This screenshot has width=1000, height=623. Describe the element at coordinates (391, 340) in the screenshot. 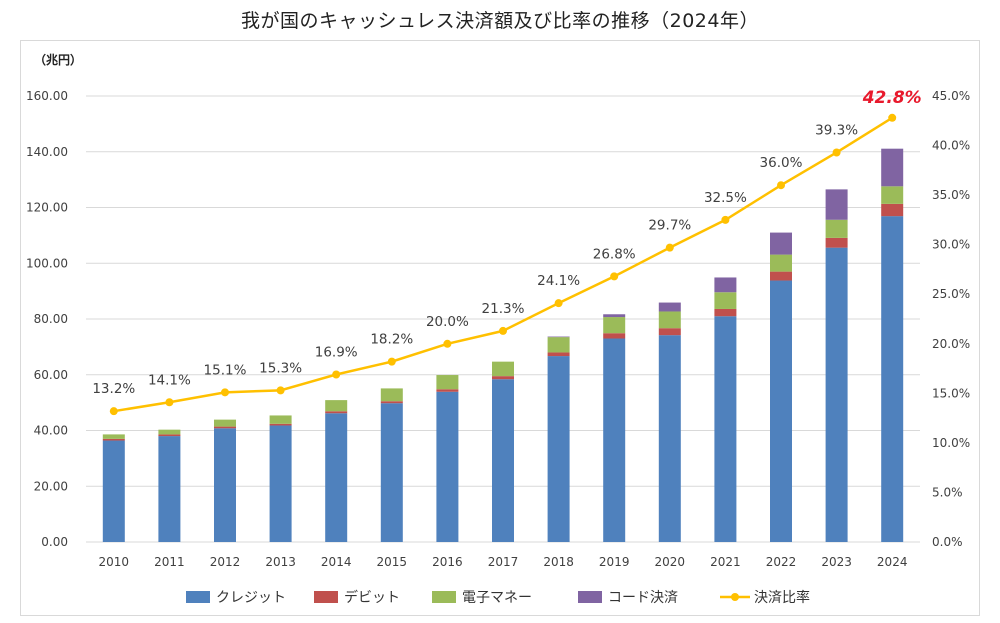

I see `ratio-data-label: 18.2%` at that location.